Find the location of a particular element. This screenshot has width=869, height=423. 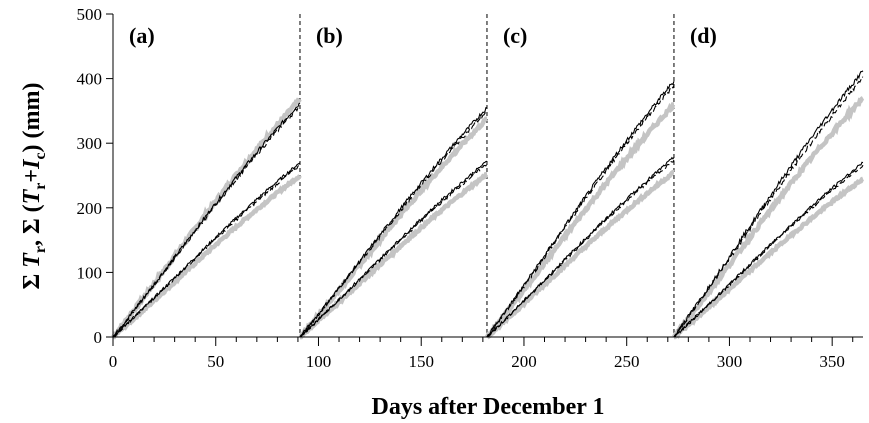

y-tick-label: 400 is located at coordinates (90, 79).